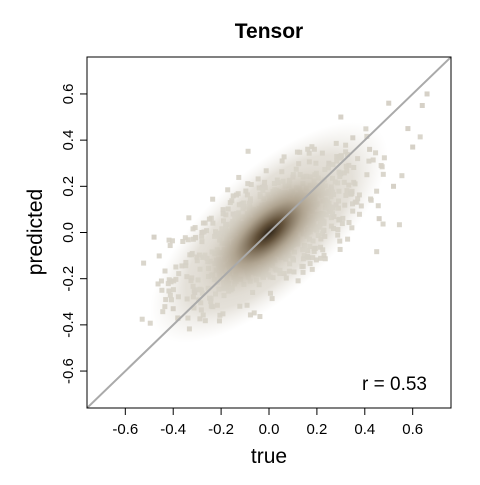 The image size is (480, 485). What do you see at coordinates (68, 232) in the screenshot?
I see `y-tick-label: 0.0` at bounding box center [68, 232].